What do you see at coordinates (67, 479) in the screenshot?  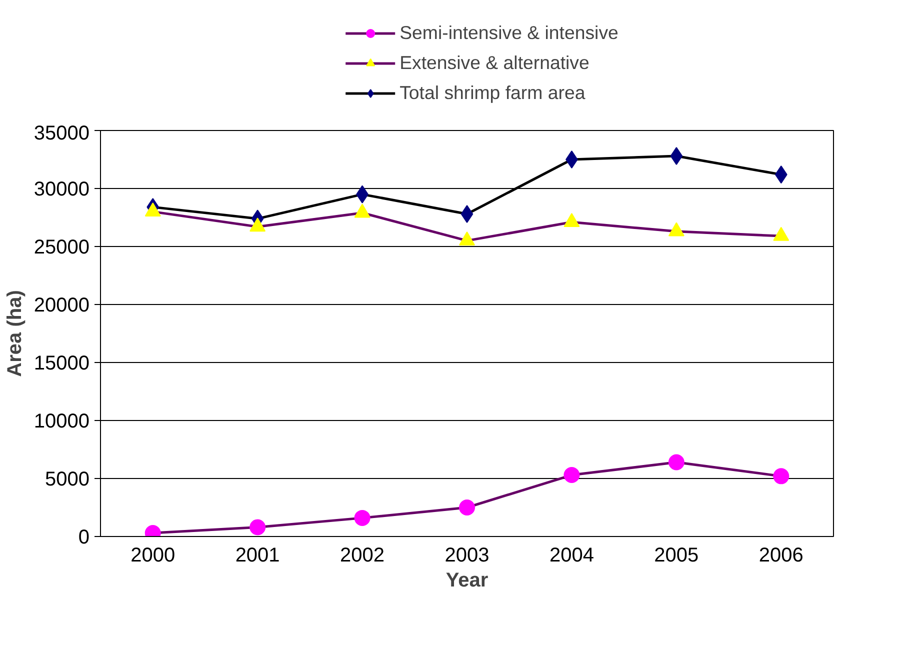 I see `y-tick-label: 5000` at bounding box center [67, 479].